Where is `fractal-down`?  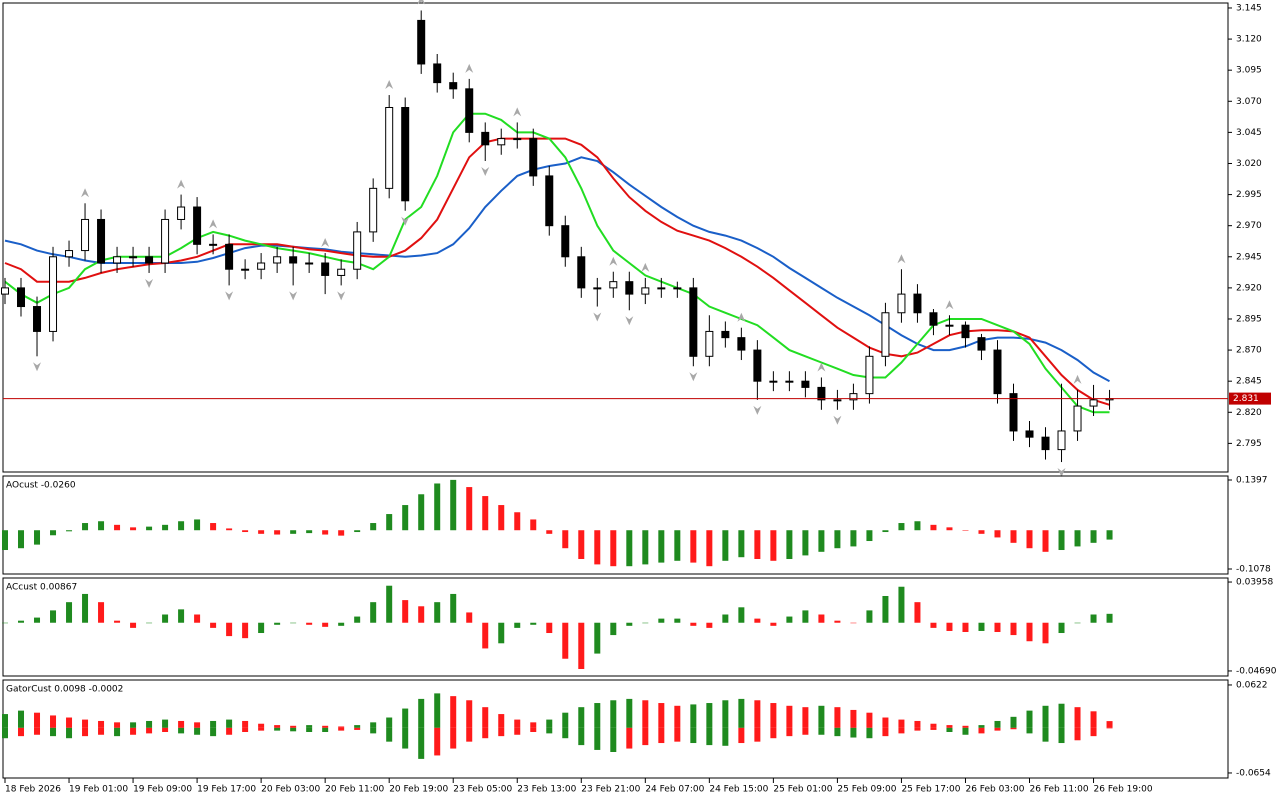
fractal-down is located at coordinates (1061, 473).